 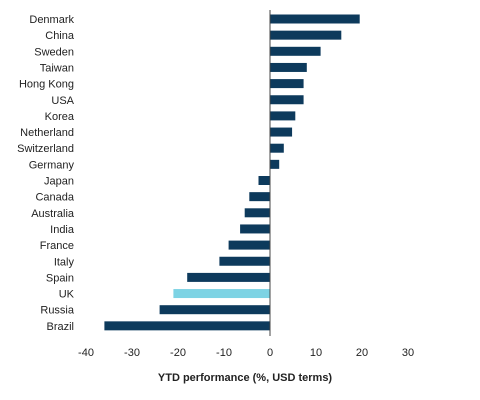 I want to click on category-label: Netherland, so click(x=47, y=133).